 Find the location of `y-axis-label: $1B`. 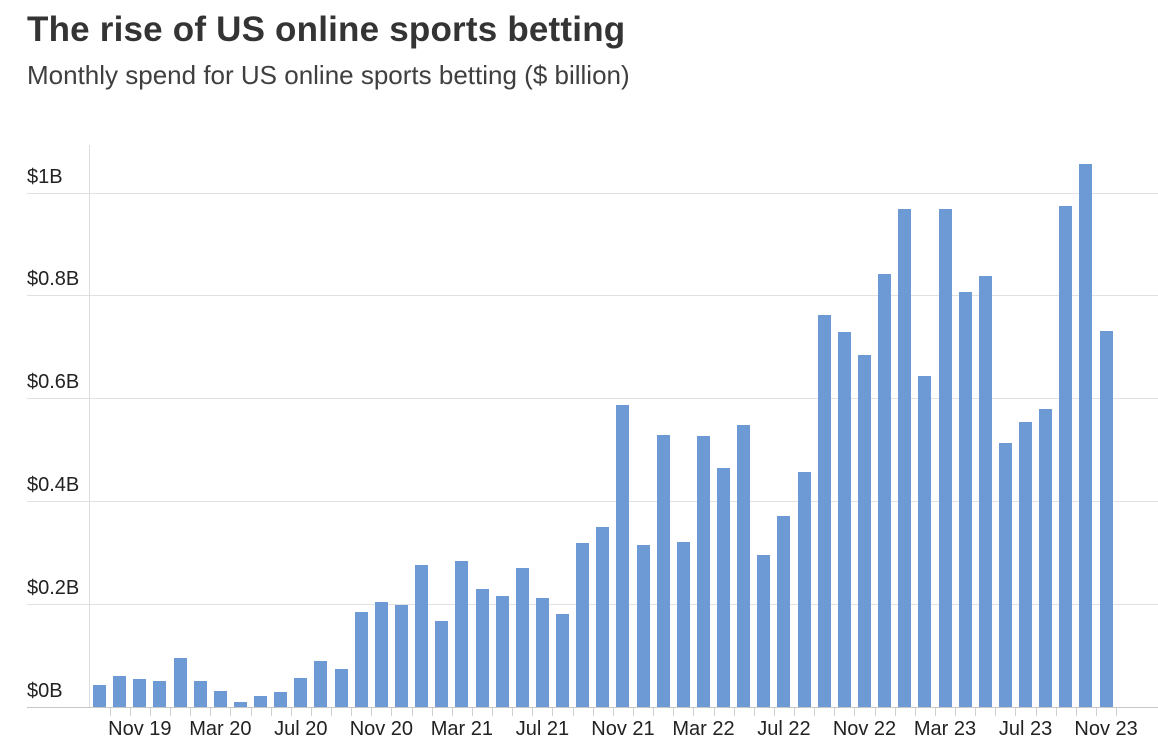

y-axis-label: $1B is located at coordinates (45, 176).